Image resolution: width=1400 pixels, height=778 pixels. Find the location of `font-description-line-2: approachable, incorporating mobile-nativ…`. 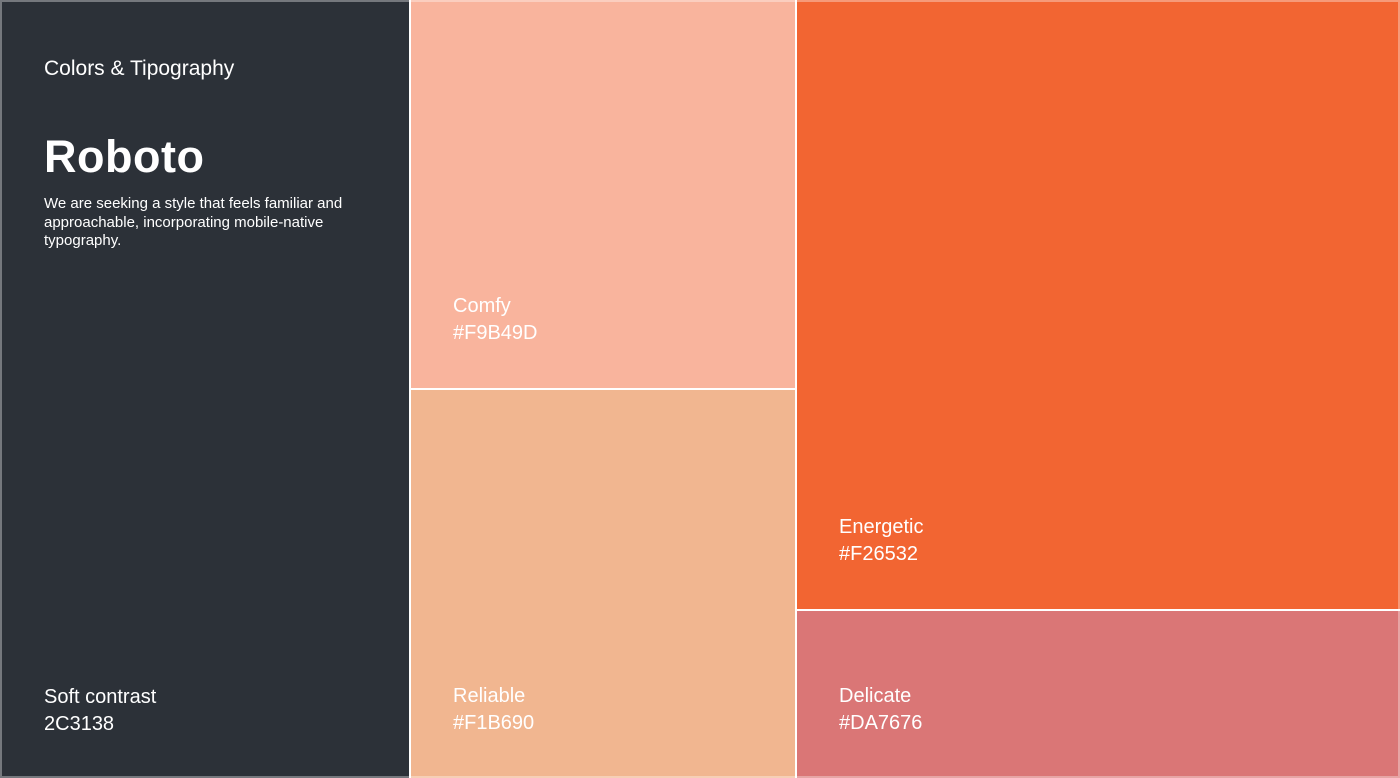

font-description-line-2: approachable, incorporating mobile-nativ… is located at coordinates (184, 222).